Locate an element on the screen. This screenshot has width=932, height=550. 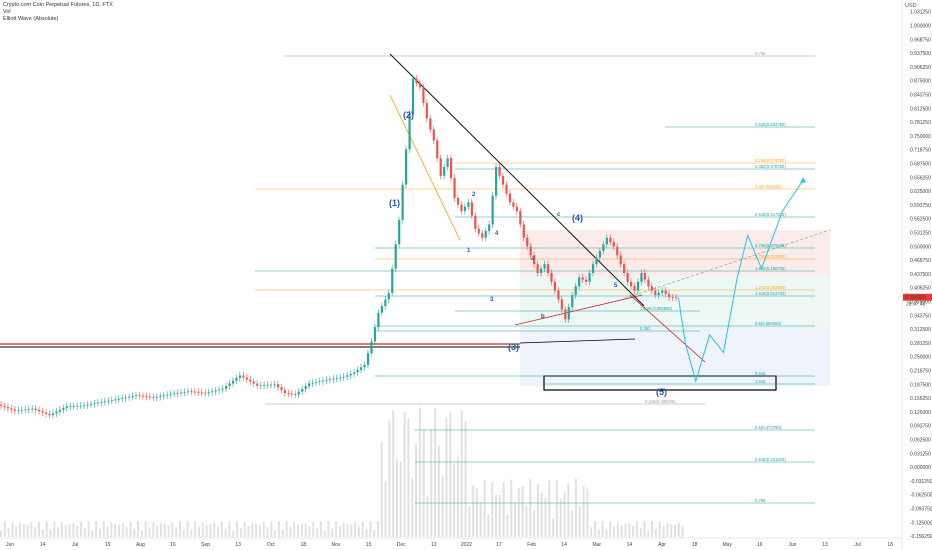
price-tick-label: -0.125000 is located at coordinates (921, 523).